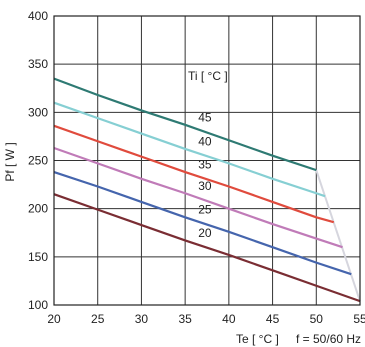 Image resolution: width=365 pixels, height=347 pixels. What do you see at coordinates (142, 319) in the screenshot?
I see `x-tick-label: 30` at bounding box center [142, 319].